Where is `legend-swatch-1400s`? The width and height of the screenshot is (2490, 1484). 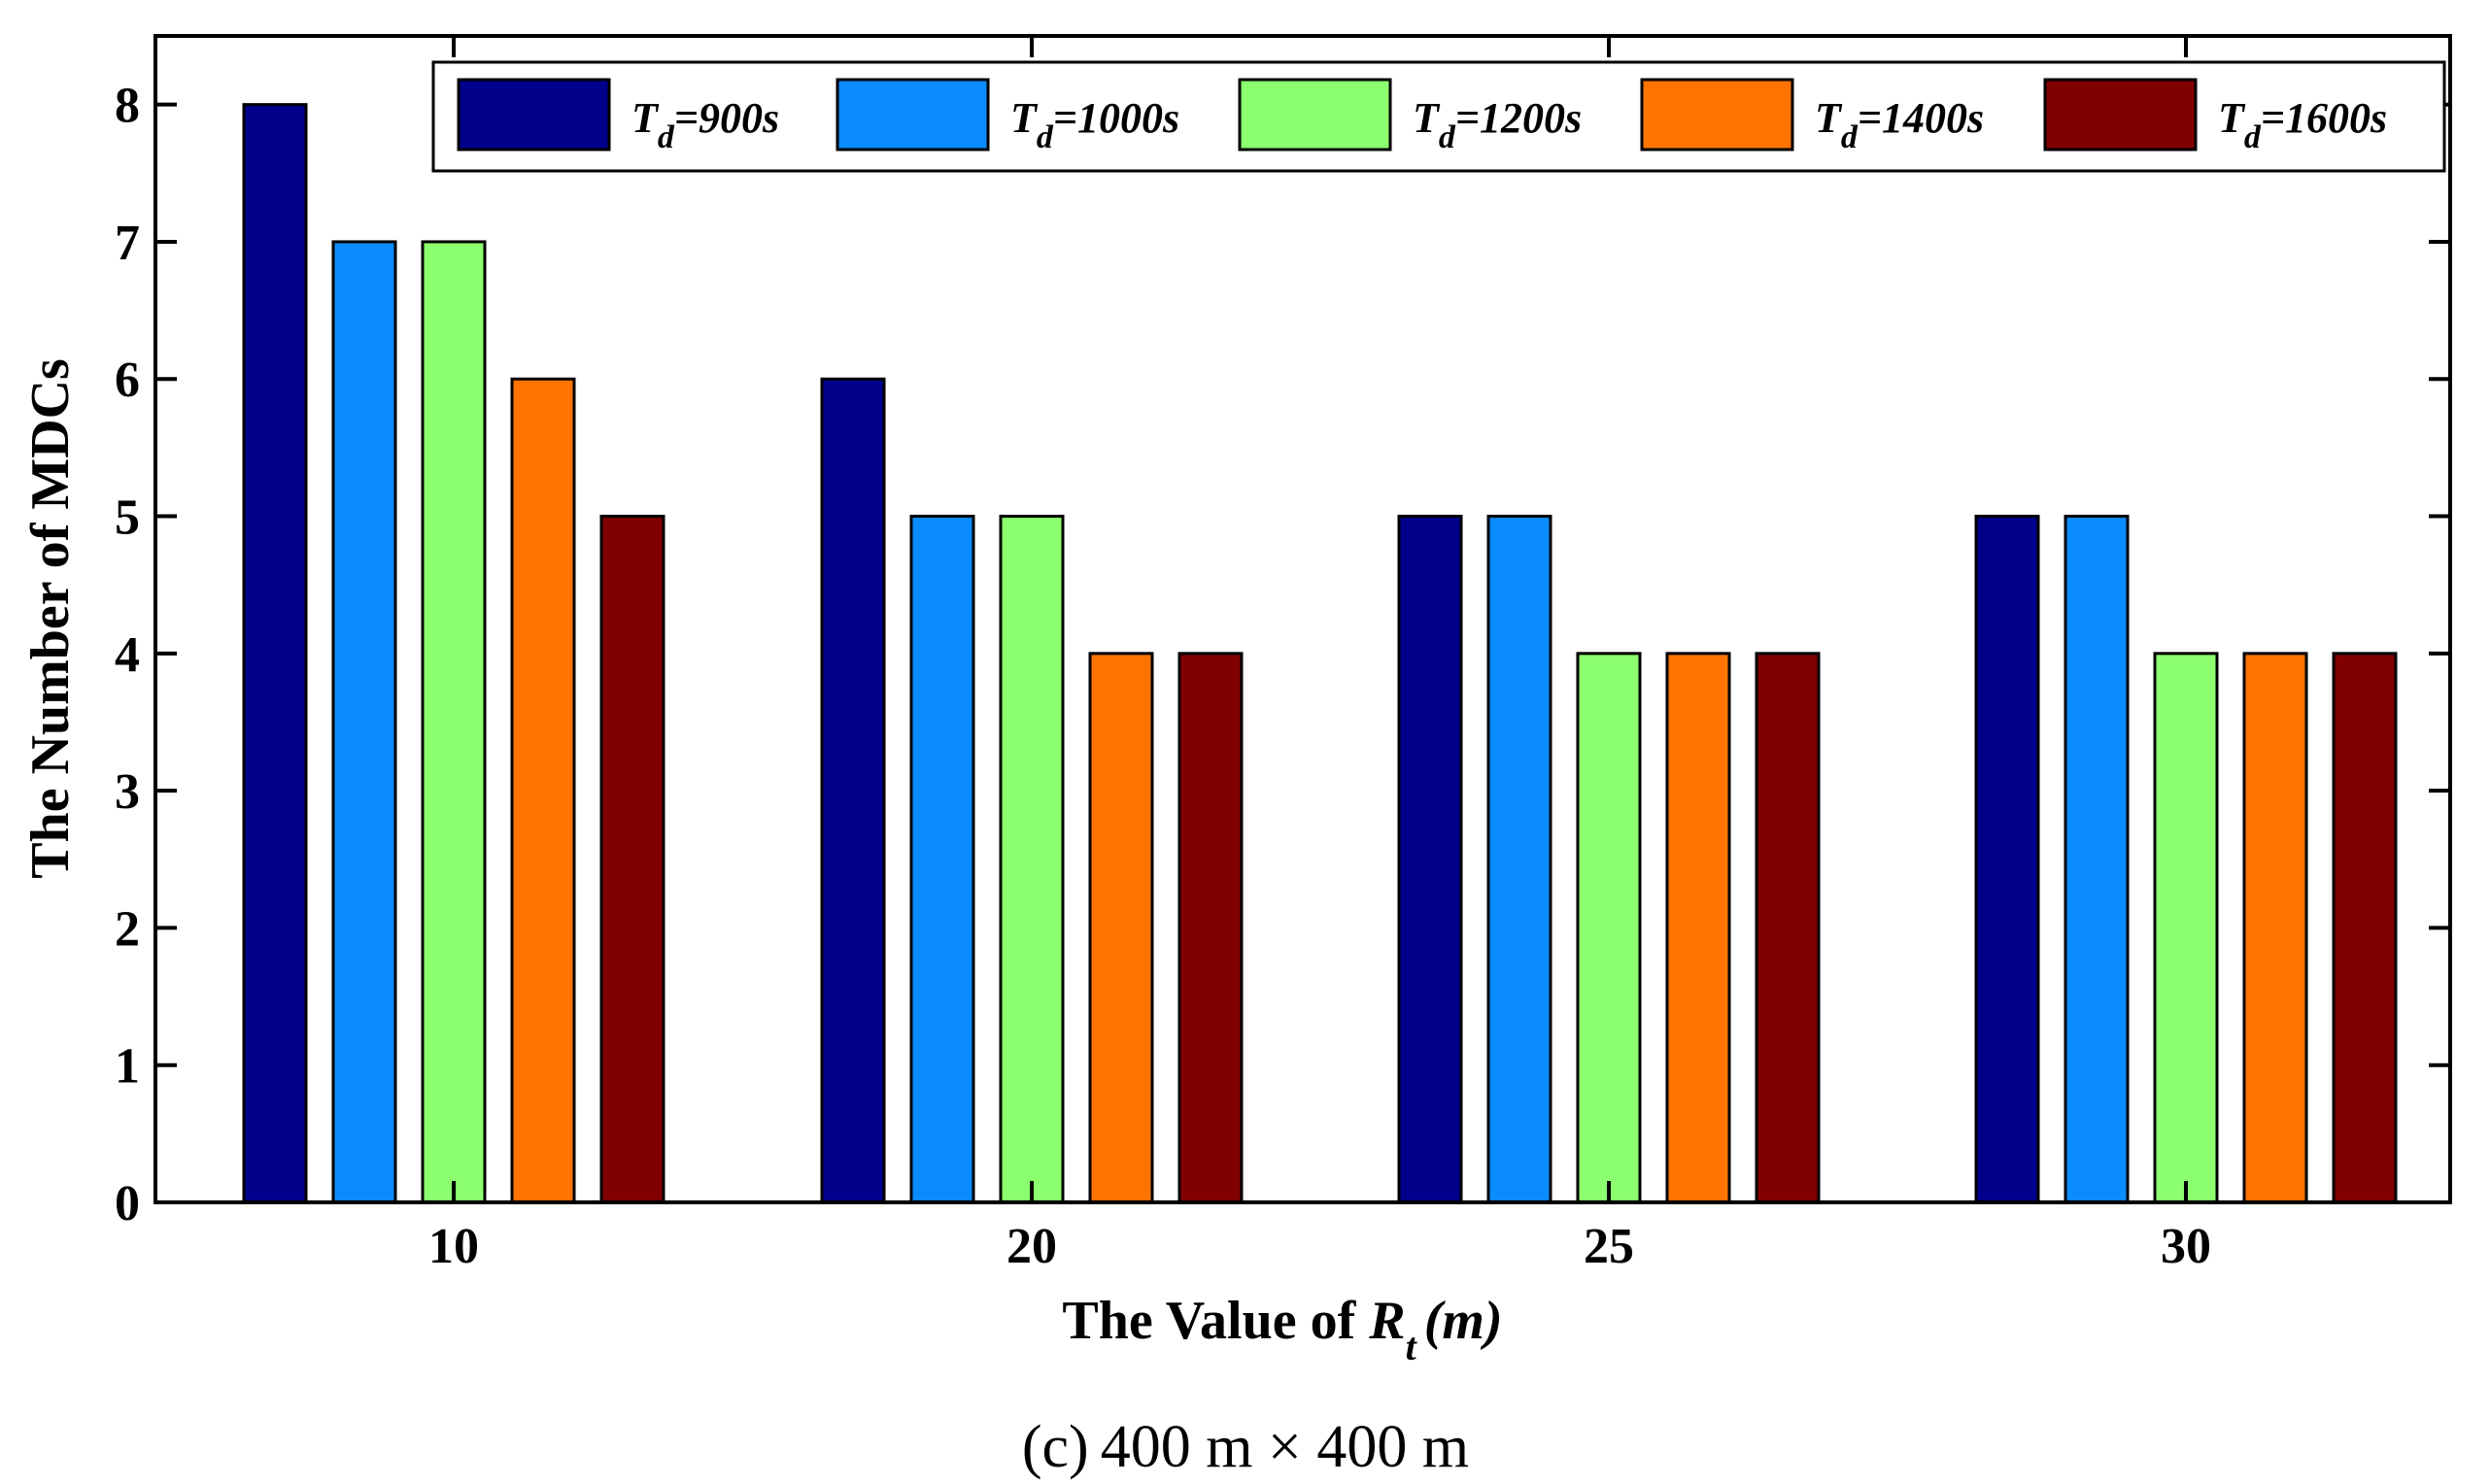 legend-swatch-1400s is located at coordinates (1717, 115).